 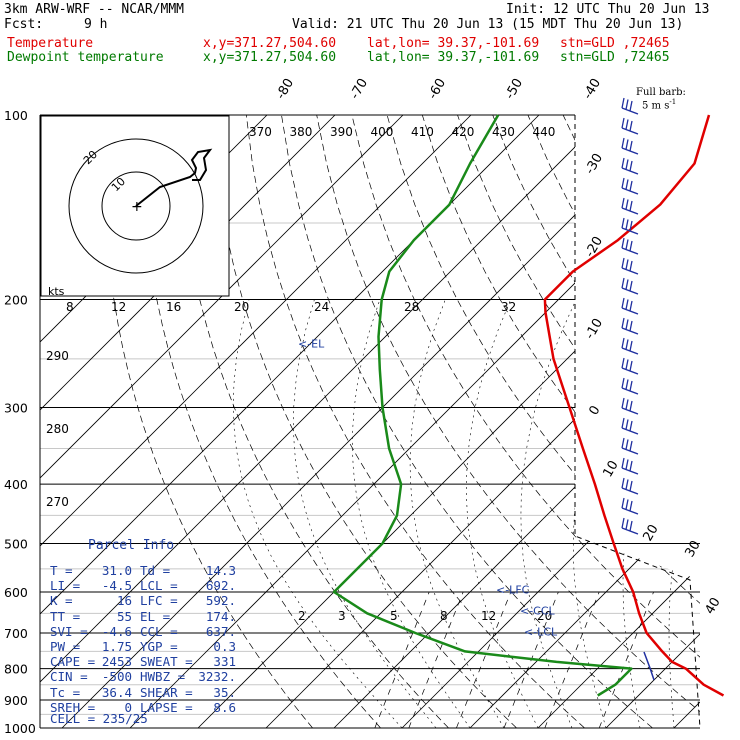 What do you see at coordinates (61, 570) in the screenshot?
I see `parcel-key: T =` at bounding box center [61, 570].